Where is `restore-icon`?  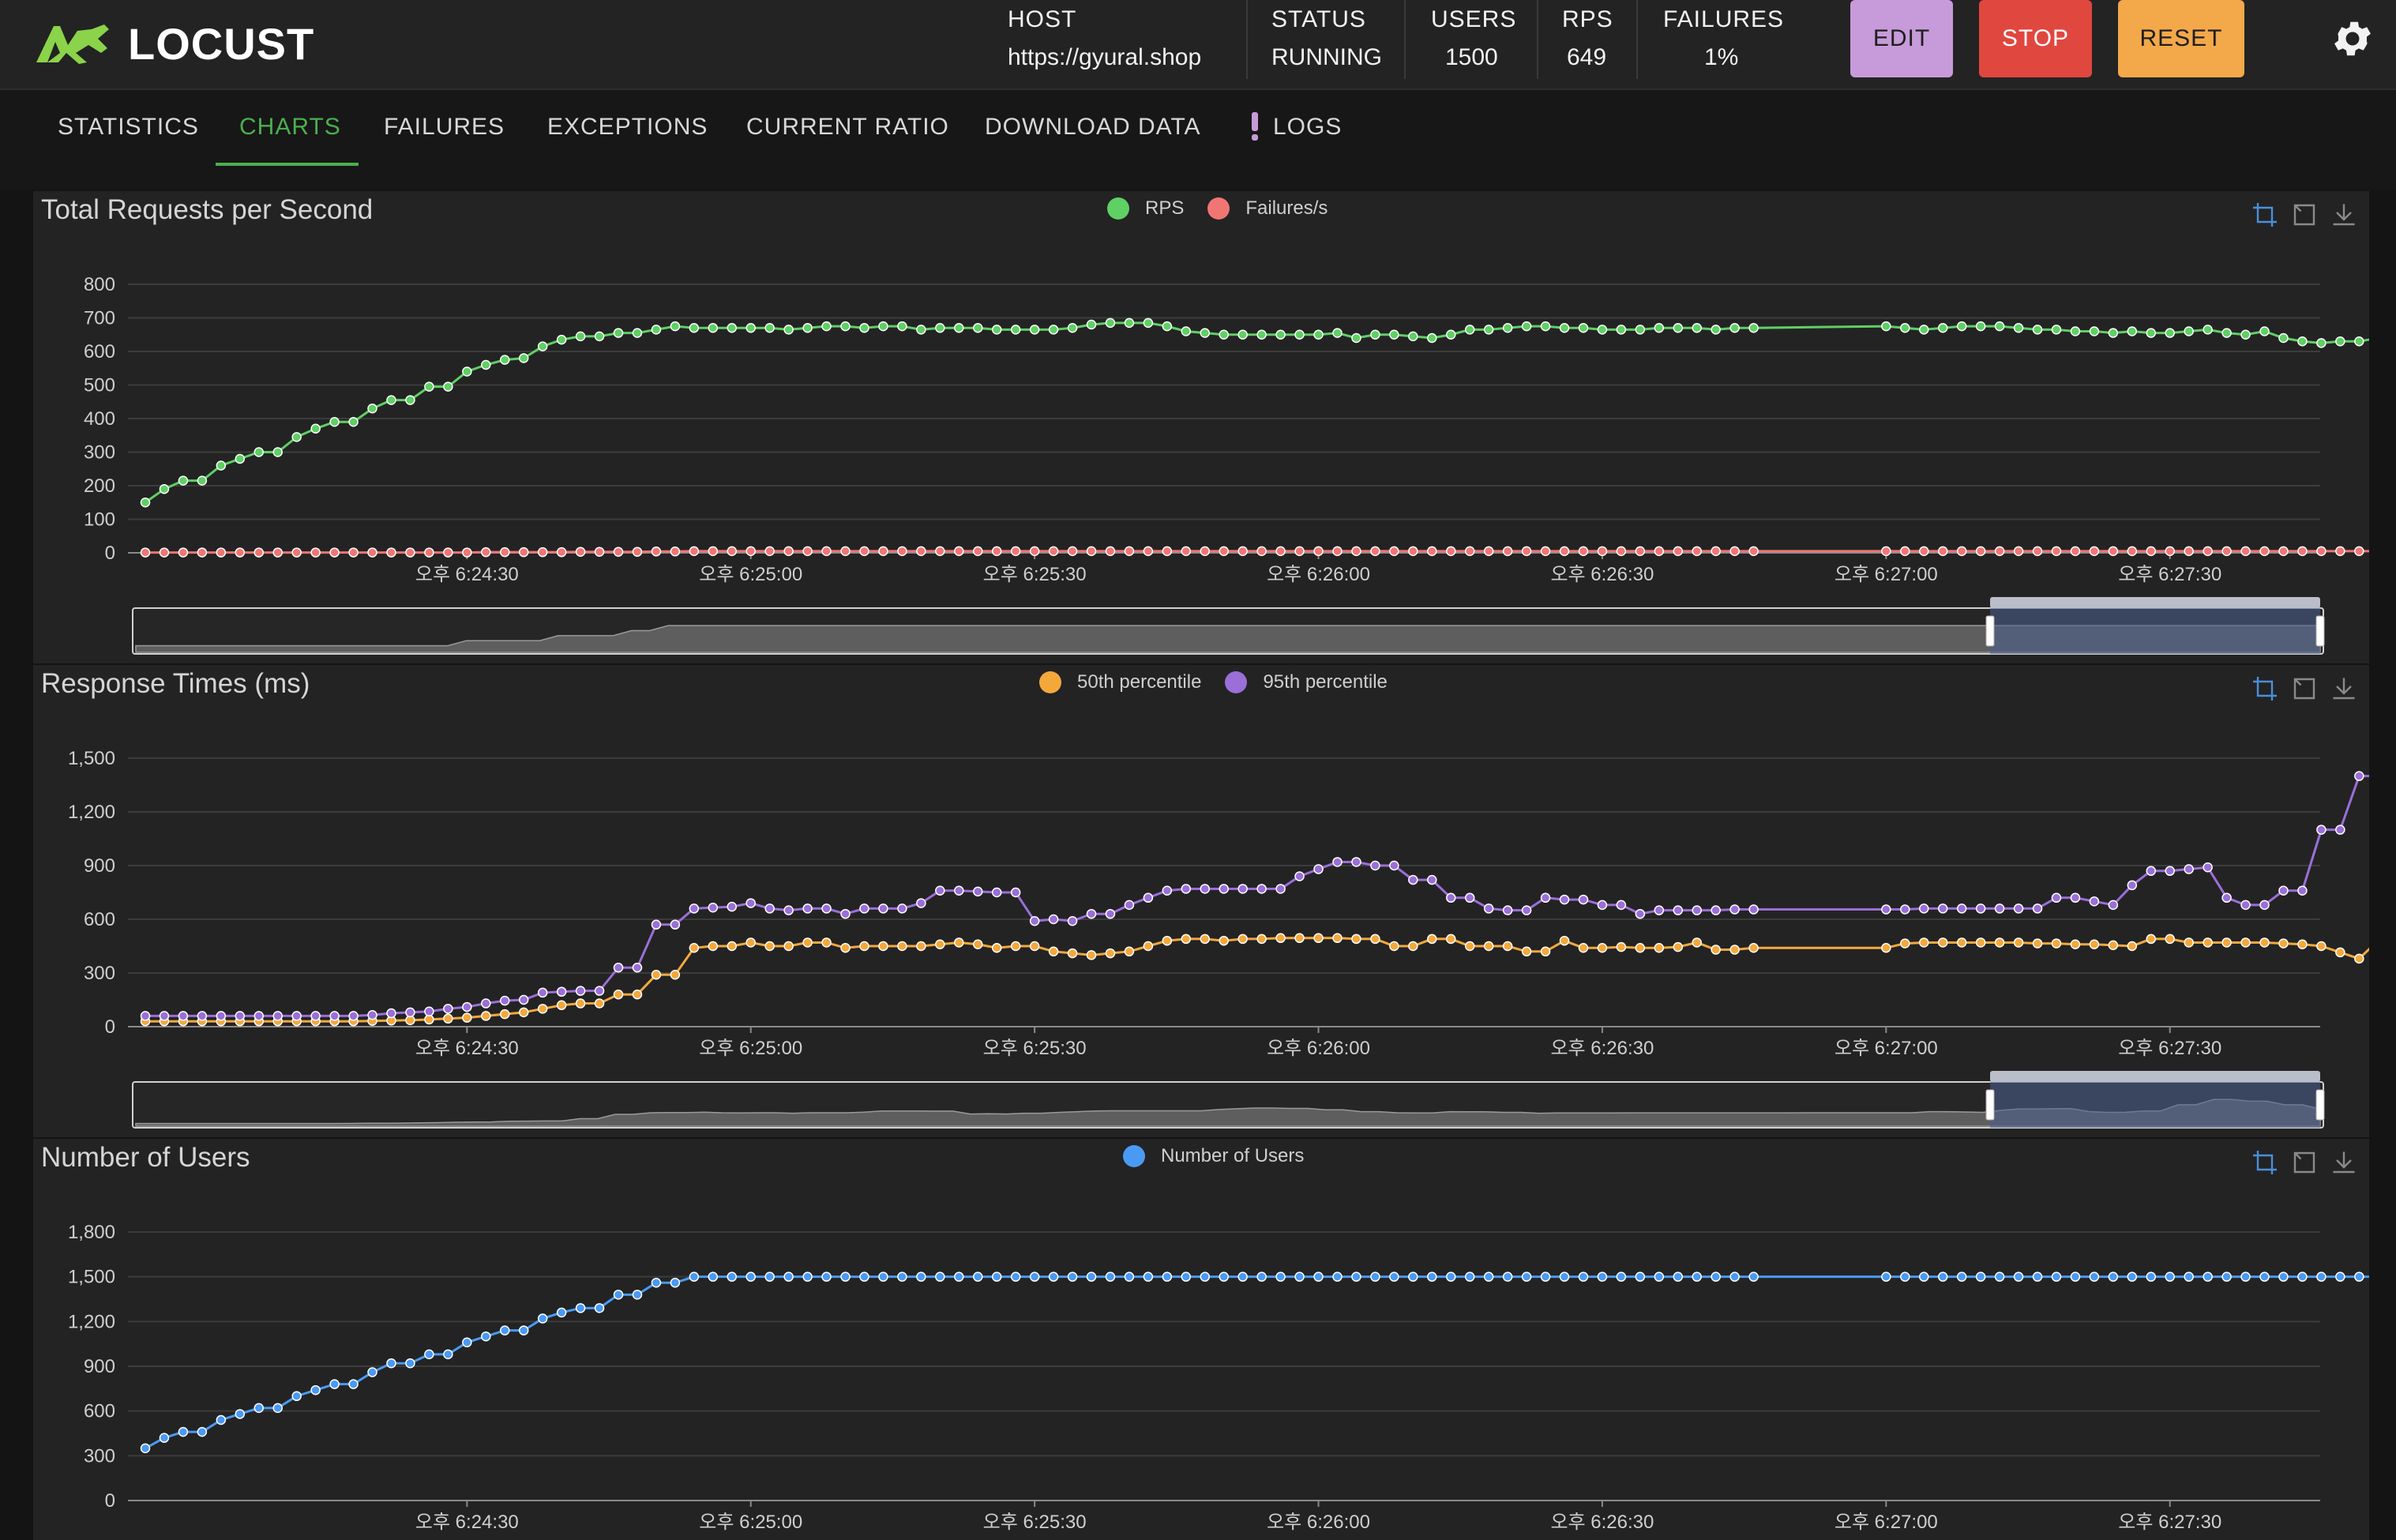 restore-icon is located at coordinates (2304, 215).